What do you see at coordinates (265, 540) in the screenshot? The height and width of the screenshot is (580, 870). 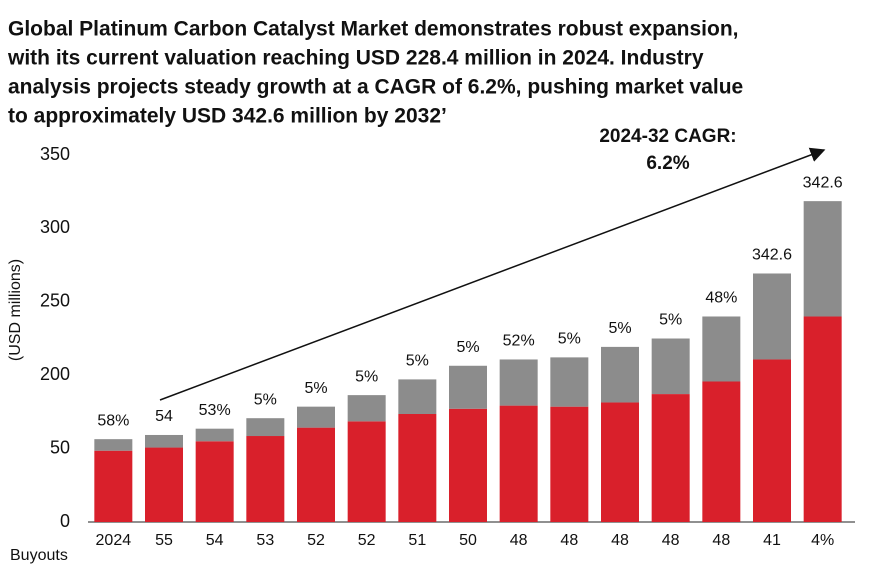 I see `x-tick-label: 53` at bounding box center [265, 540].